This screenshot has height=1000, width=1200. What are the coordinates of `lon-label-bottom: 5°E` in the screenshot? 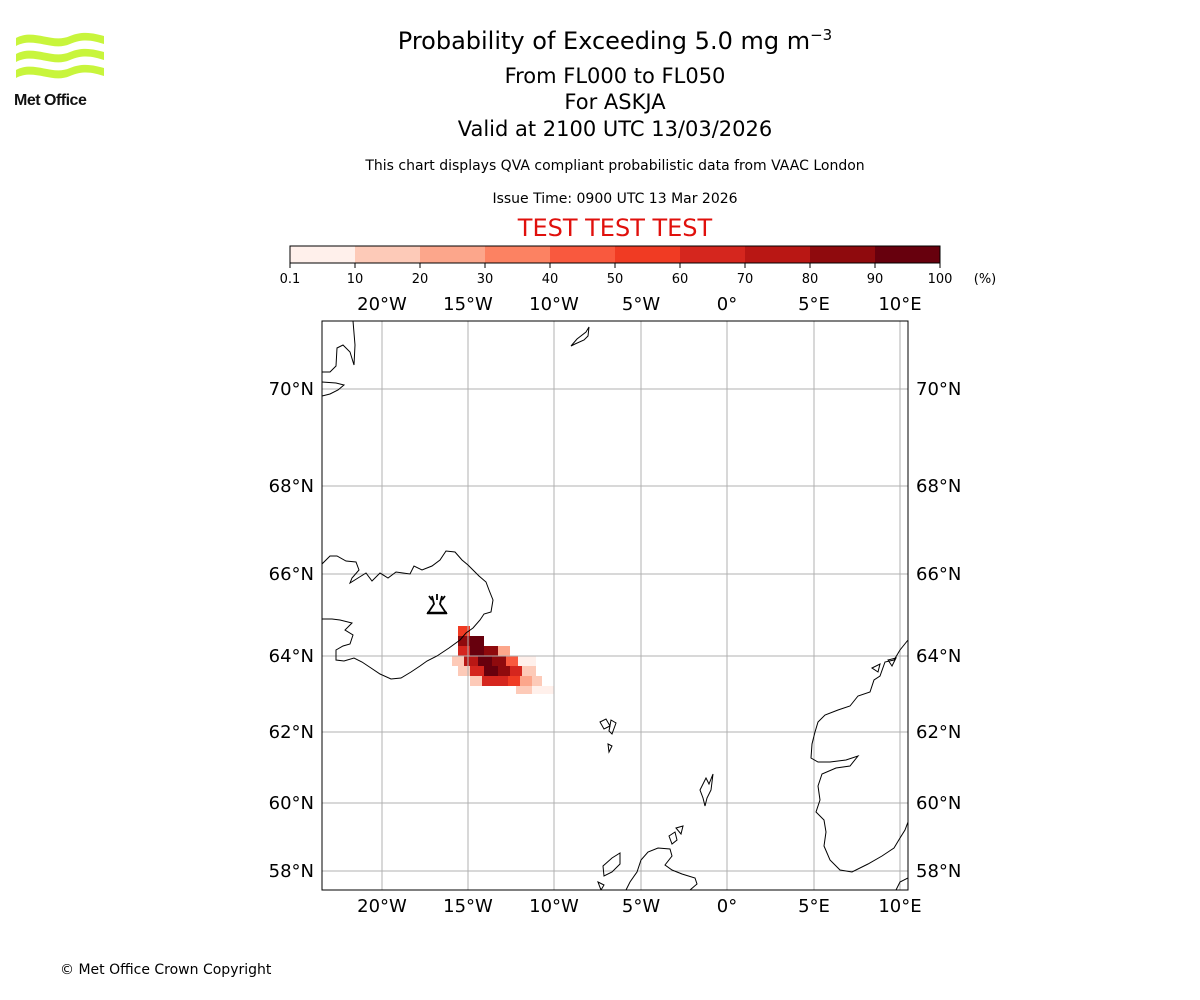 It's located at (814, 906).